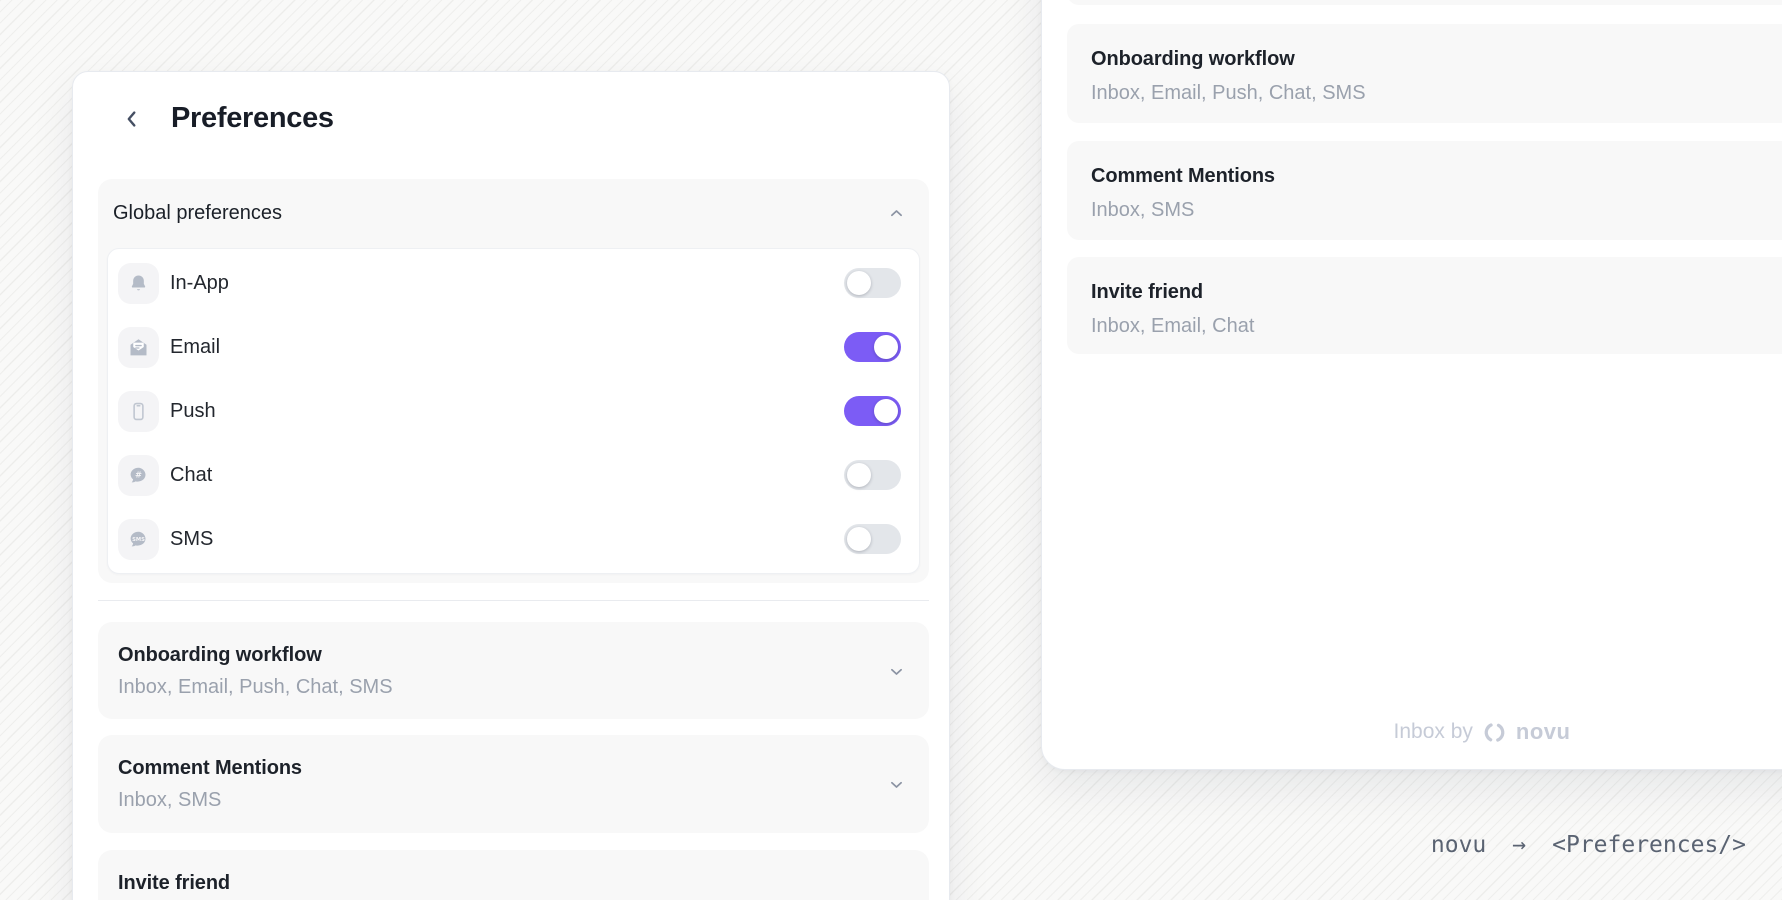  Describe the element at coordinates (195, 346) in the screenshot. I see `channel-label: Email` at that location.